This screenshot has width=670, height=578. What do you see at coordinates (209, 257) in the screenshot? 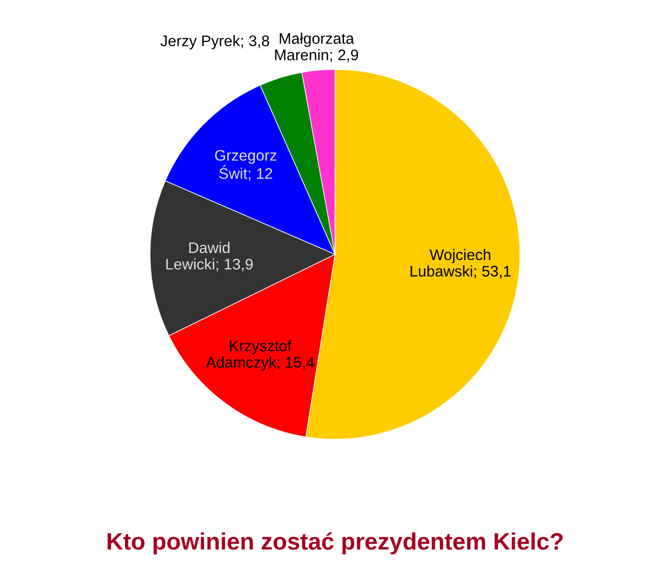
I see `slice-label: Dawid Lewicki; 13,9` at bounding box center [209, 257].